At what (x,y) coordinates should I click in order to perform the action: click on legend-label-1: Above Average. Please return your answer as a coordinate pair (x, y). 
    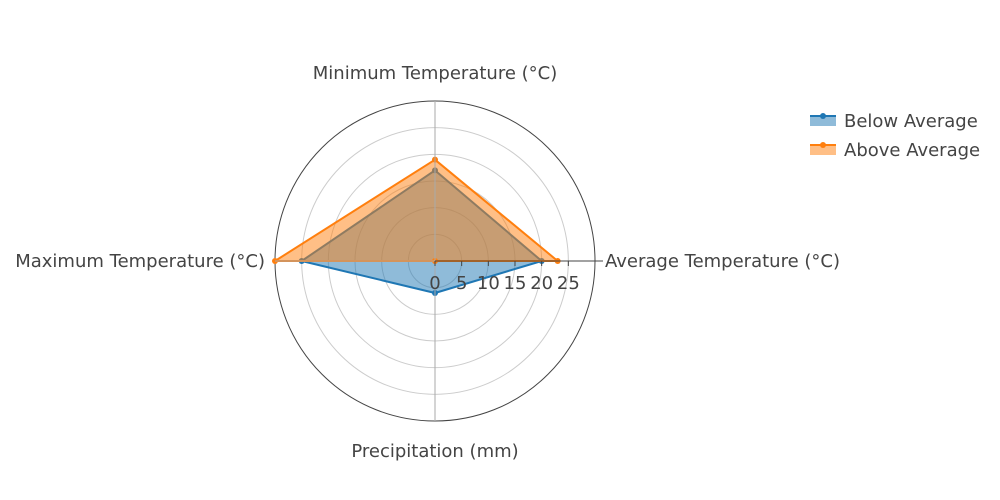
    Looking at the image, I should click on (912, 150).